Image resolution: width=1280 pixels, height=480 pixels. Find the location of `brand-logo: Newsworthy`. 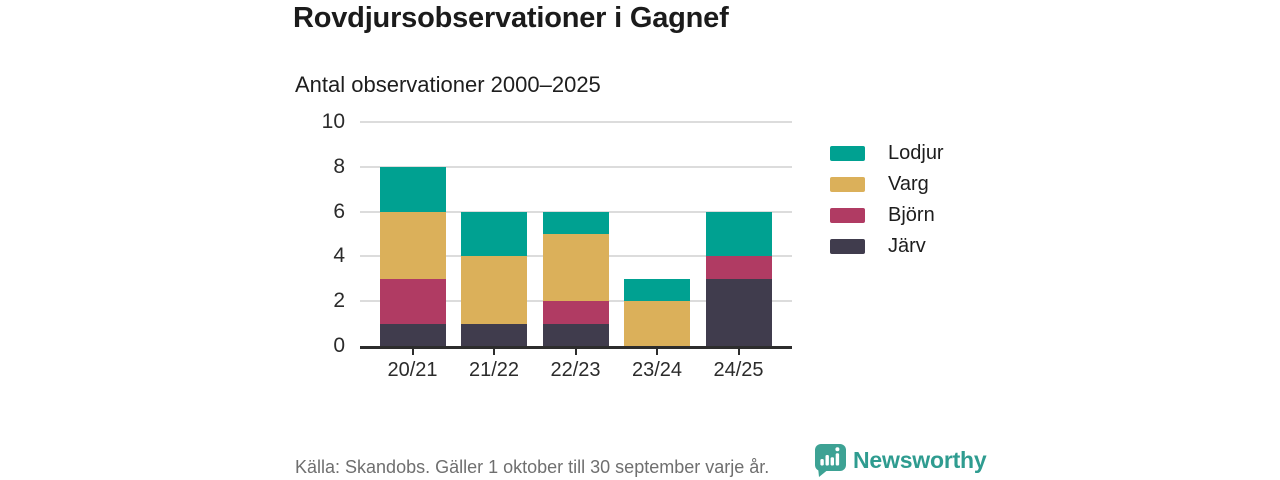

brand-logo: Newsworthy is located at coordinates (901, 460).